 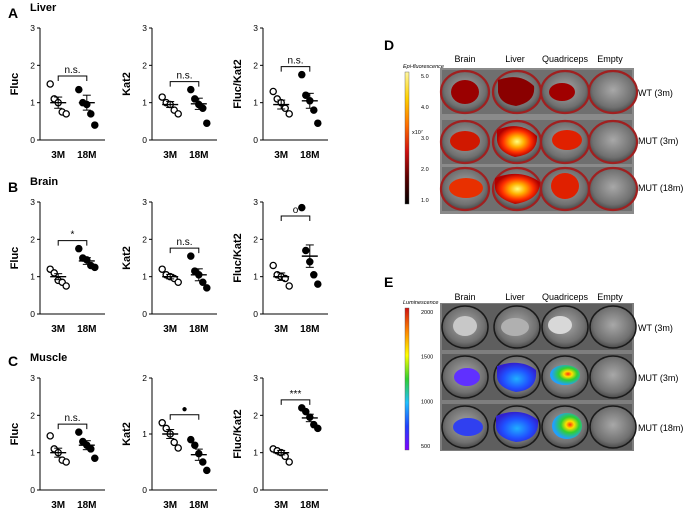 What do you see at coordinates (296, 394) in the screenshot?
I see `significance-label: ***` at bounding box center [296, 394].